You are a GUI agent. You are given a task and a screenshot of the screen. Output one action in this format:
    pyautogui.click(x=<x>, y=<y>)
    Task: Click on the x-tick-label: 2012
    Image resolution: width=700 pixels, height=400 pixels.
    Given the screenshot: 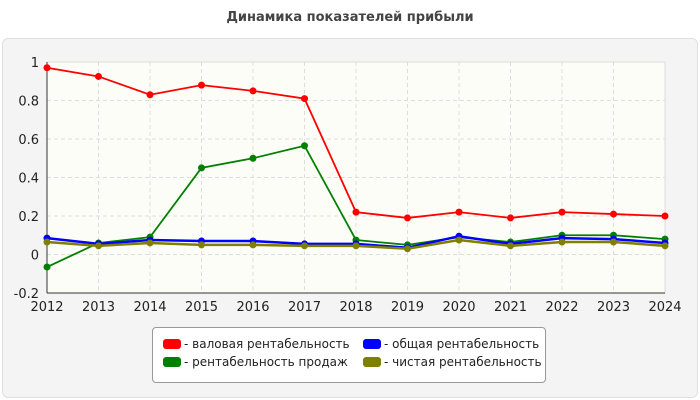 What is the action you would take?
    pyautogui.click(x=46, y=307)
    